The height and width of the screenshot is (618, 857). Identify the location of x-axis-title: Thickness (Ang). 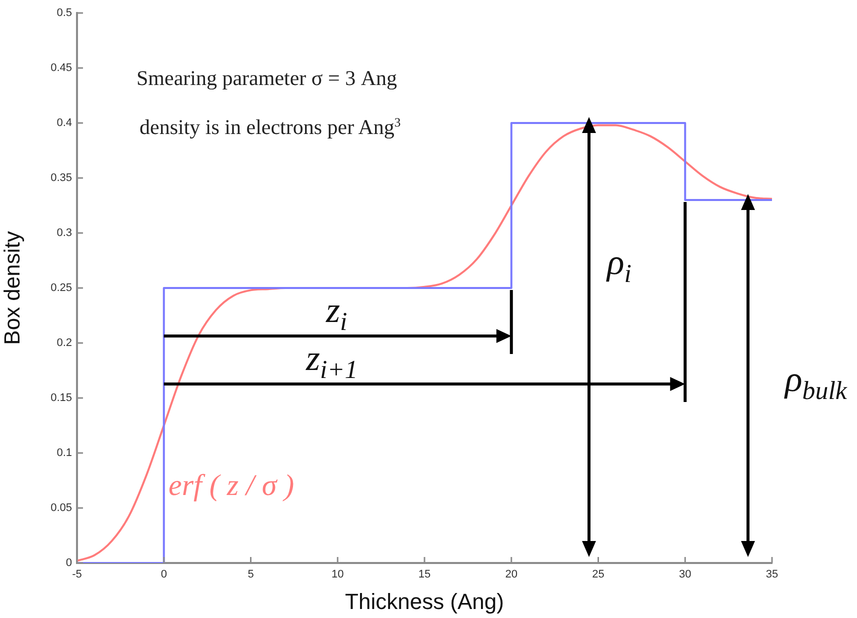
(424, 601).